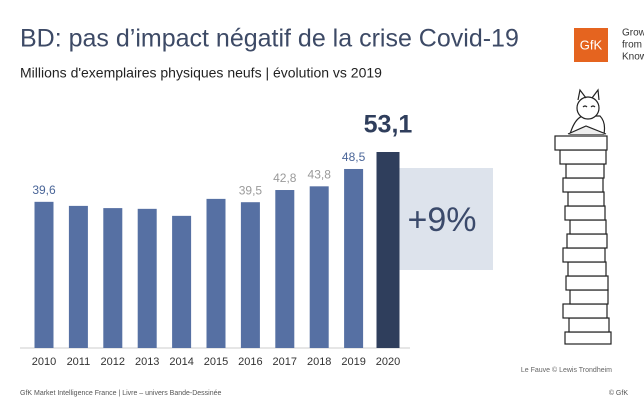  Describe the element at coordinates (618, 393) in the screenshot. I see `copyright: © GfK` at that location.